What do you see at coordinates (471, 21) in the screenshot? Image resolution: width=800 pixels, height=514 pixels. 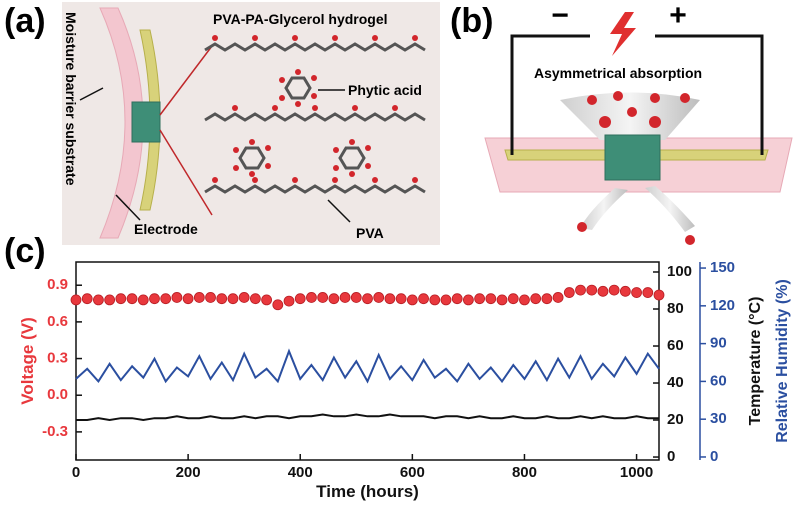 I see `panel-label: (b)` at bounding box center [471, 21].